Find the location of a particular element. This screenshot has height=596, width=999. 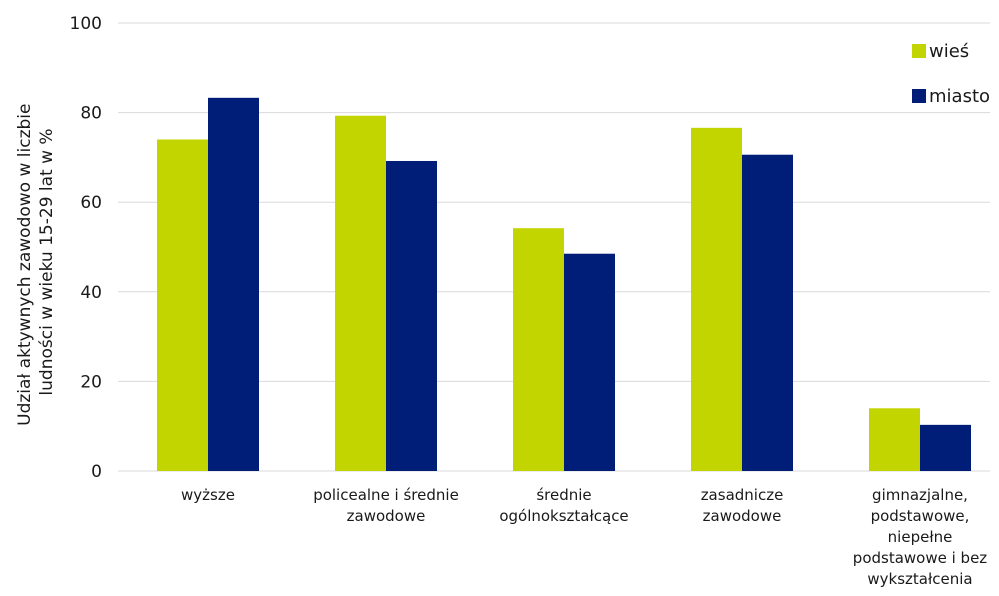

x-category-label: wykształcenia is located at coordinates (919, 579).